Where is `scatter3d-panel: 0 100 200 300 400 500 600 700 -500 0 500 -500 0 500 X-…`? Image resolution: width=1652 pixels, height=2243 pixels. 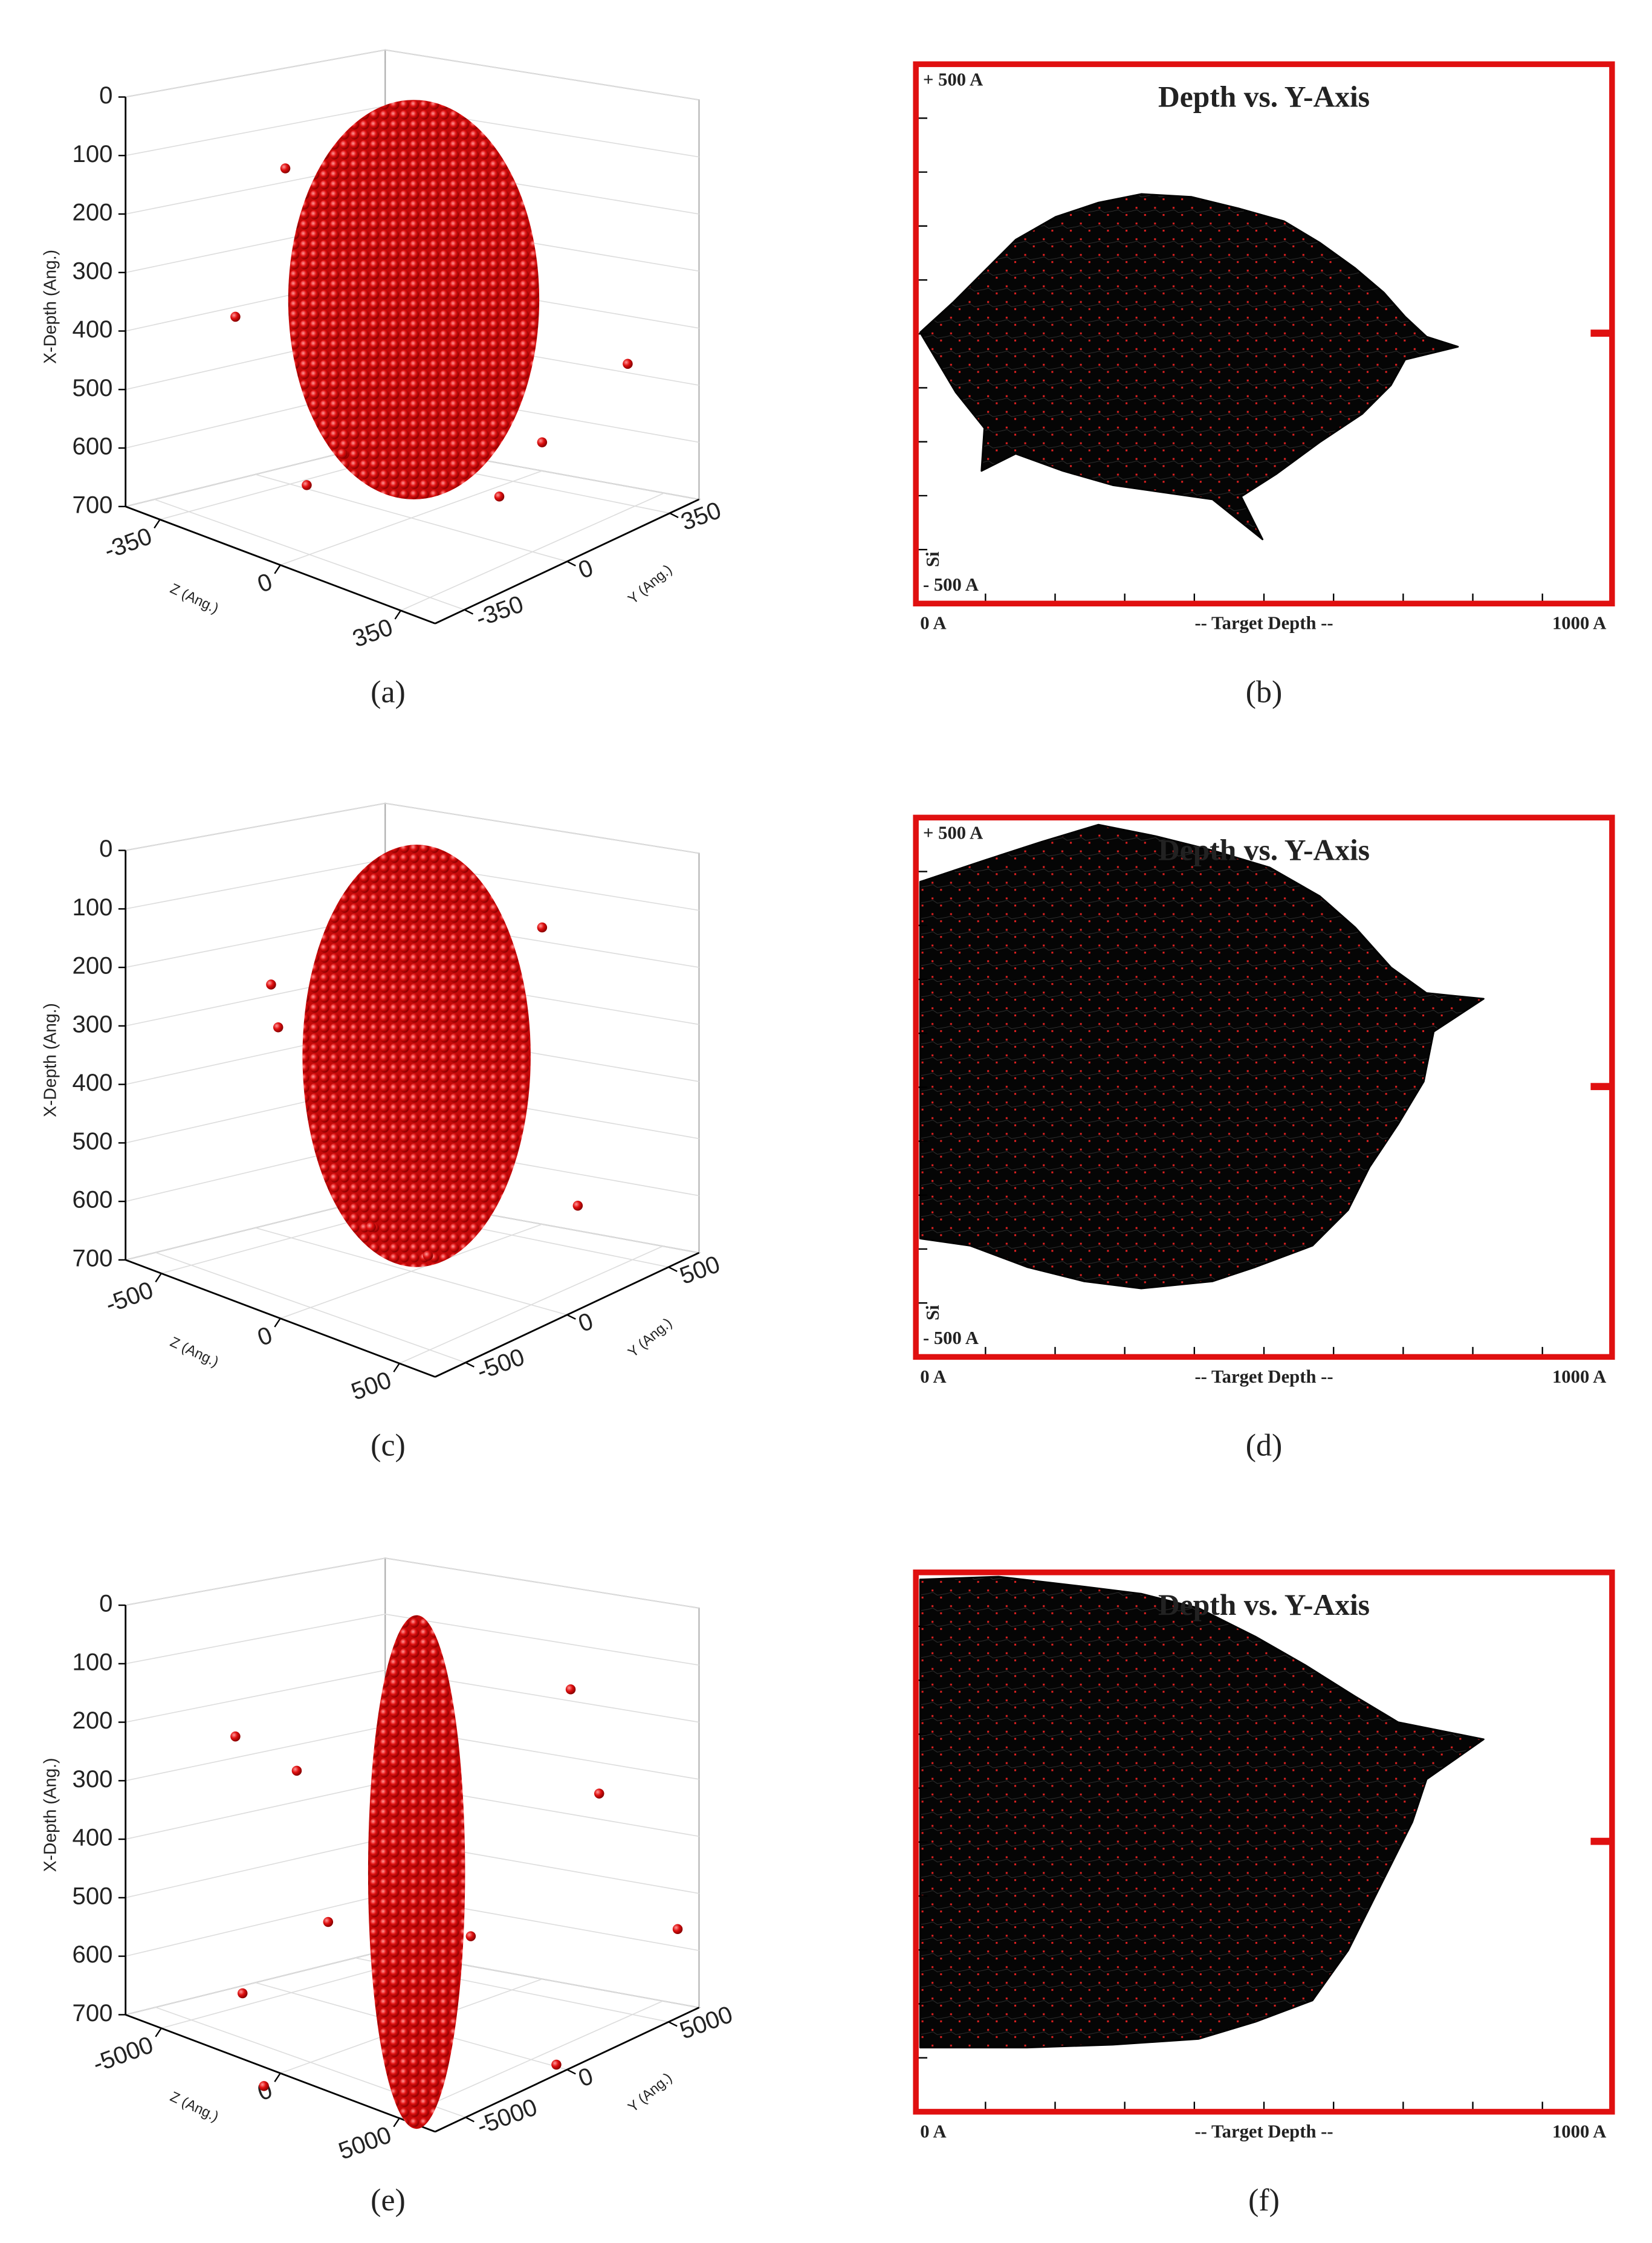
scatter3d-panel: 0 100 200 300 400 500 600 700 -500 0 500 -500 0 500 X-… is located at coordinates (382, 1132).